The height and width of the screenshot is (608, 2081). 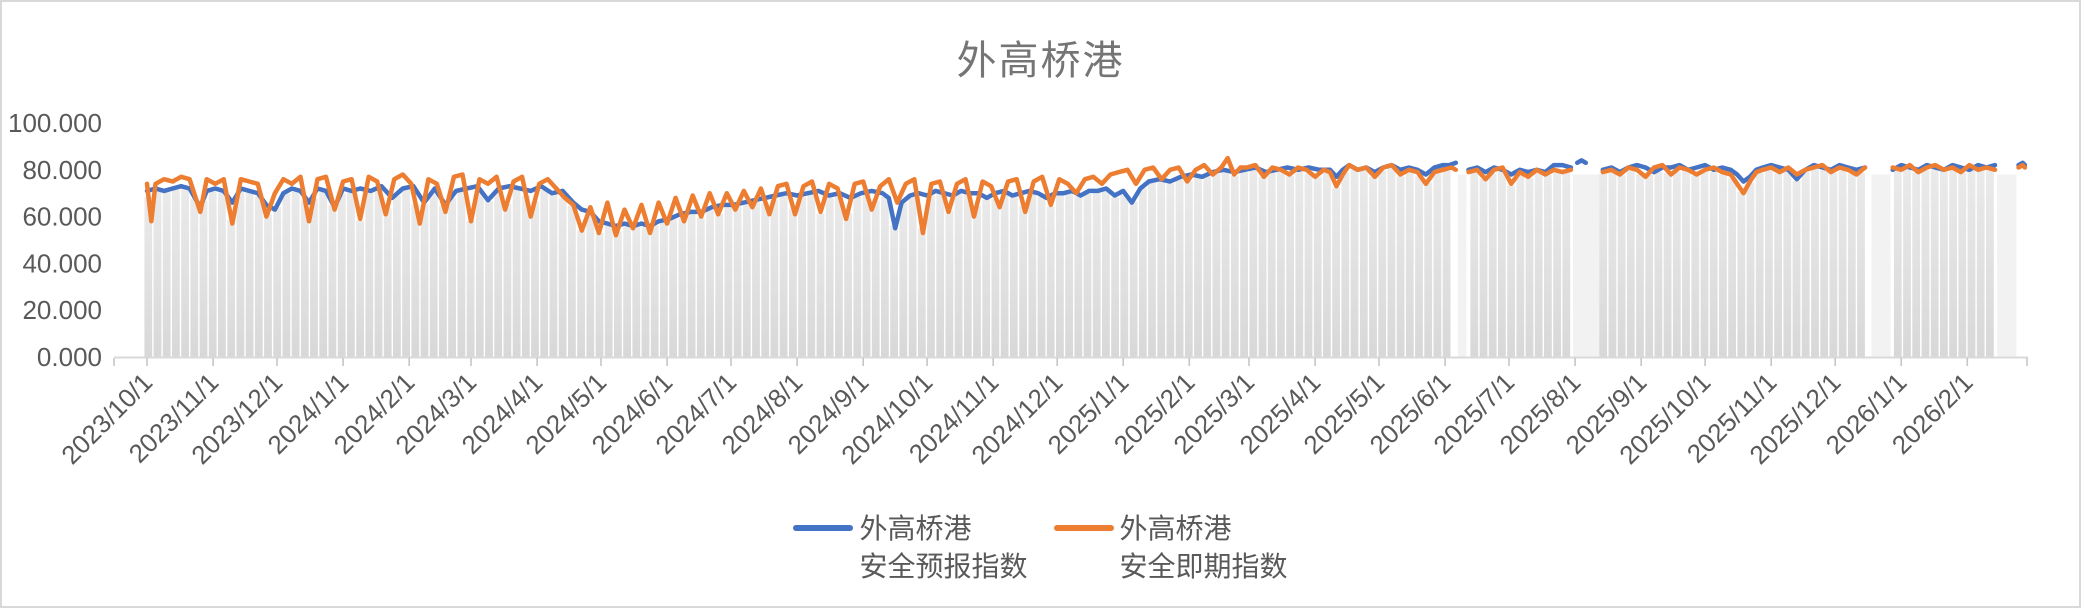 I want to click on legend-current-line1: 外高桥港, so click(x=1175, y=528).